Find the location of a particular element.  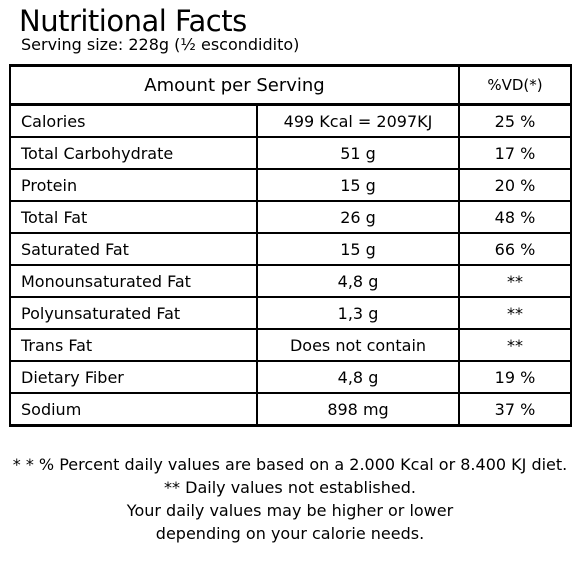

nutrient-name: Trans Fat is located at coordinates (133, 345).